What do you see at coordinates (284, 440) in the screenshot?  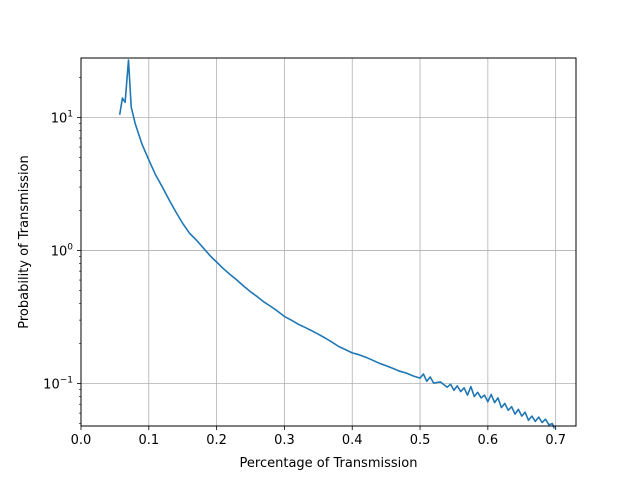 I see `x-tick-label: 0.3` at bounding box center [284, 440].